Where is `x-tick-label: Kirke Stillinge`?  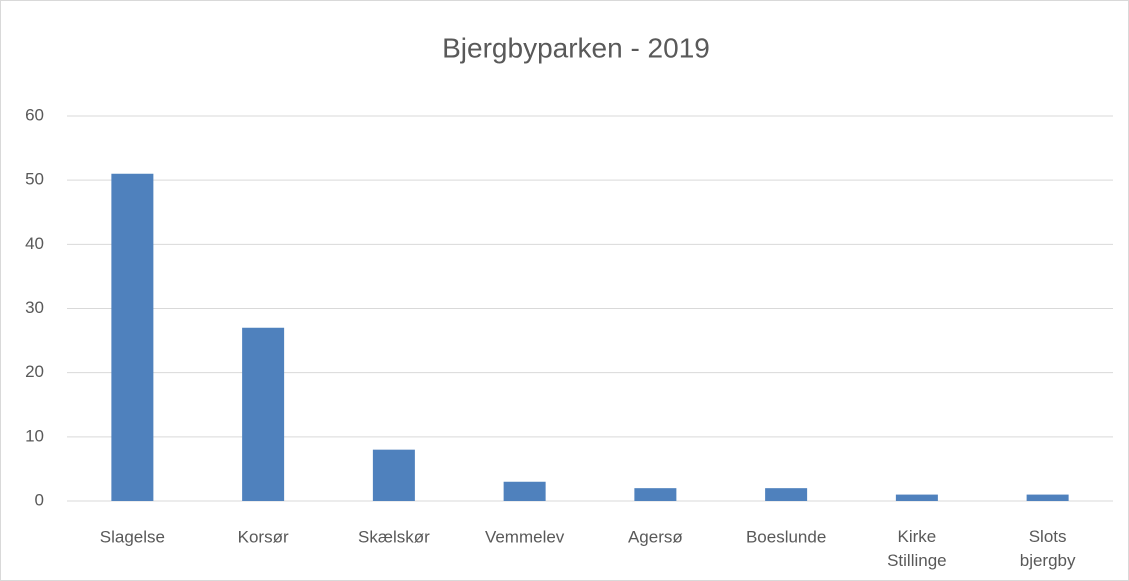
x-tick-label: Kirke Stillinge is located at coordinates (917, 548).